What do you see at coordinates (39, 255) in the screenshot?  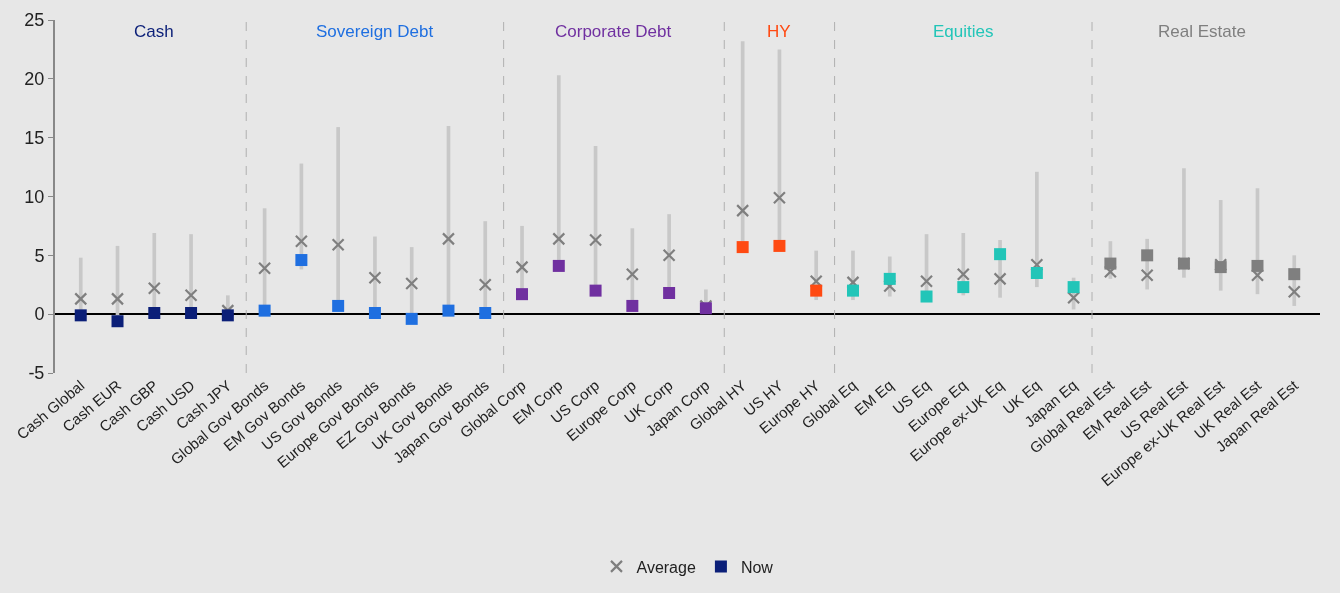 I see `y-tick-label: 5` at bounding box center [39, 255].